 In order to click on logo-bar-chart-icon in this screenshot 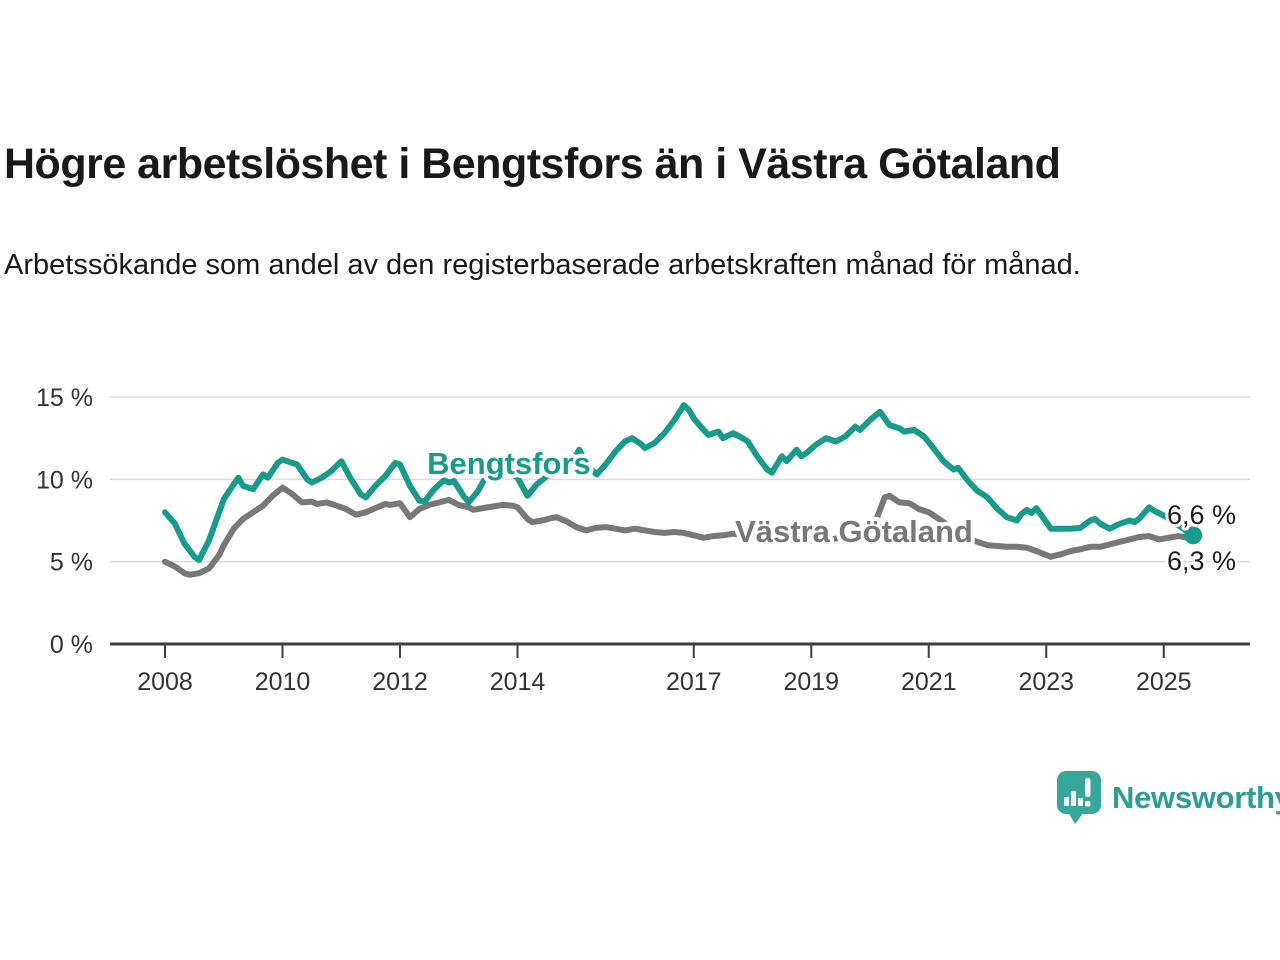, I will do `click(1077, 792)`.